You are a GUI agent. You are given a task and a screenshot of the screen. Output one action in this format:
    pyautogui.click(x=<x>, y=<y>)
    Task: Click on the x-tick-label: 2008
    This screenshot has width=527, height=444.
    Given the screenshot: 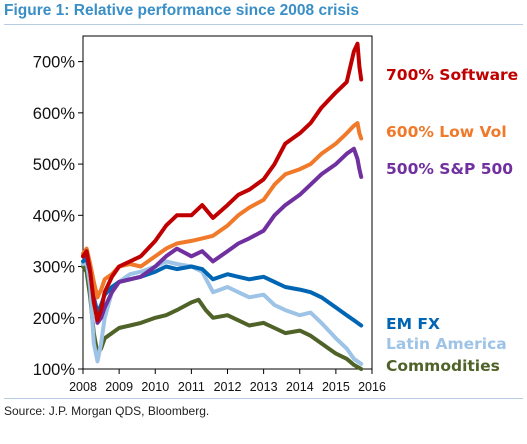 What is the action you would take?
    pyautogui.click(x=83, y=387)
    